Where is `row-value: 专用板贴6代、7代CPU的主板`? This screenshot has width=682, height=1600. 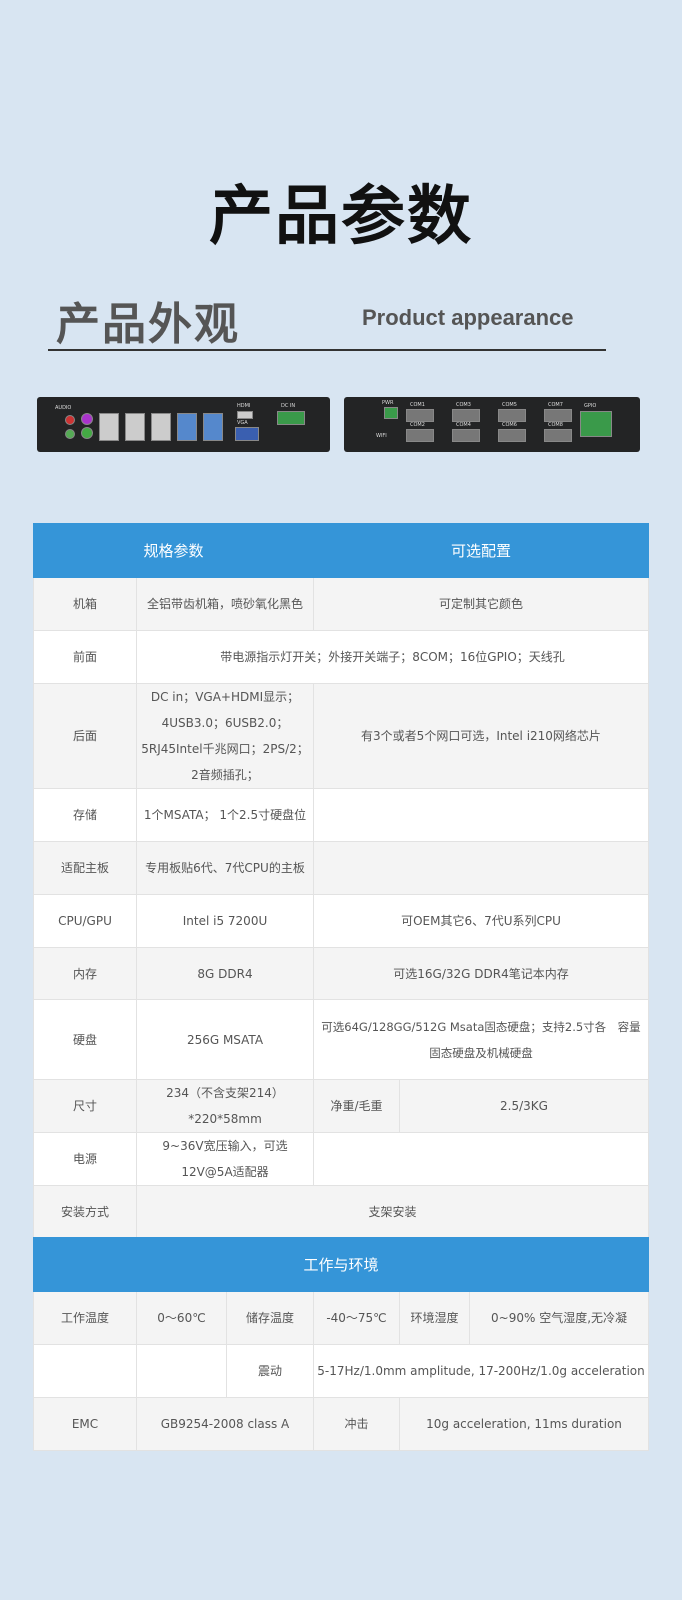
row-value: 专用板贴6代、7代CPU的主板 is located at coordinates (225, 868).